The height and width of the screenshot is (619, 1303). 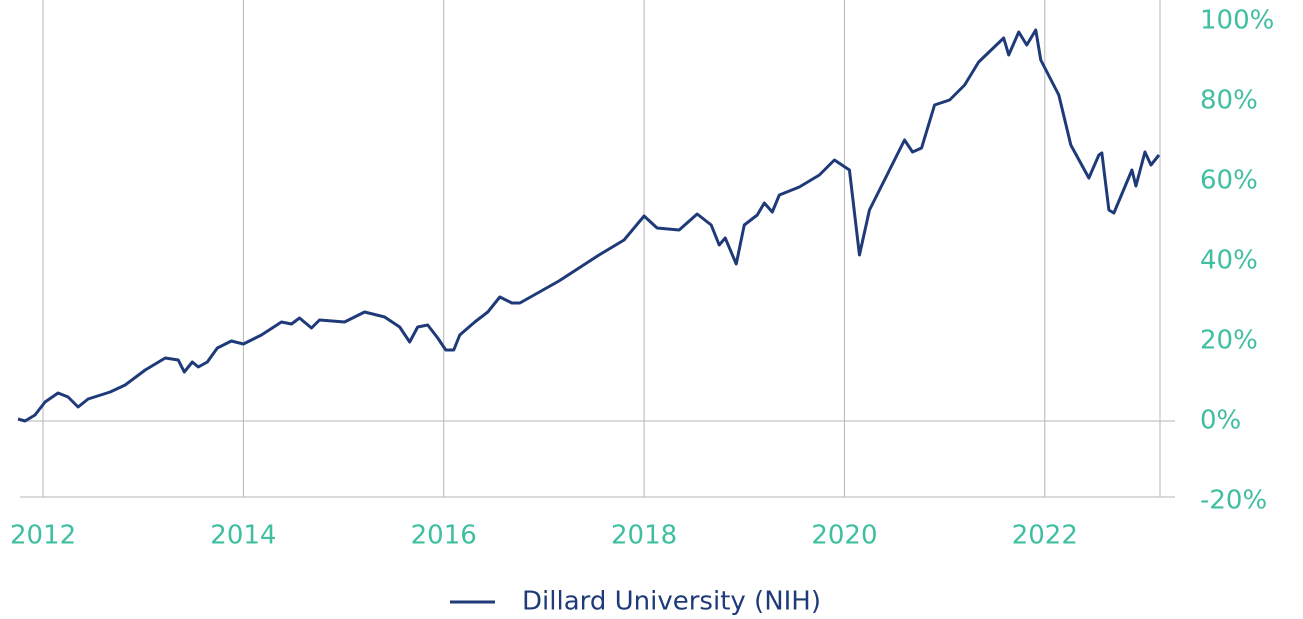 I want to click on x-tick-label: 2012, so click(x=43, y=536).